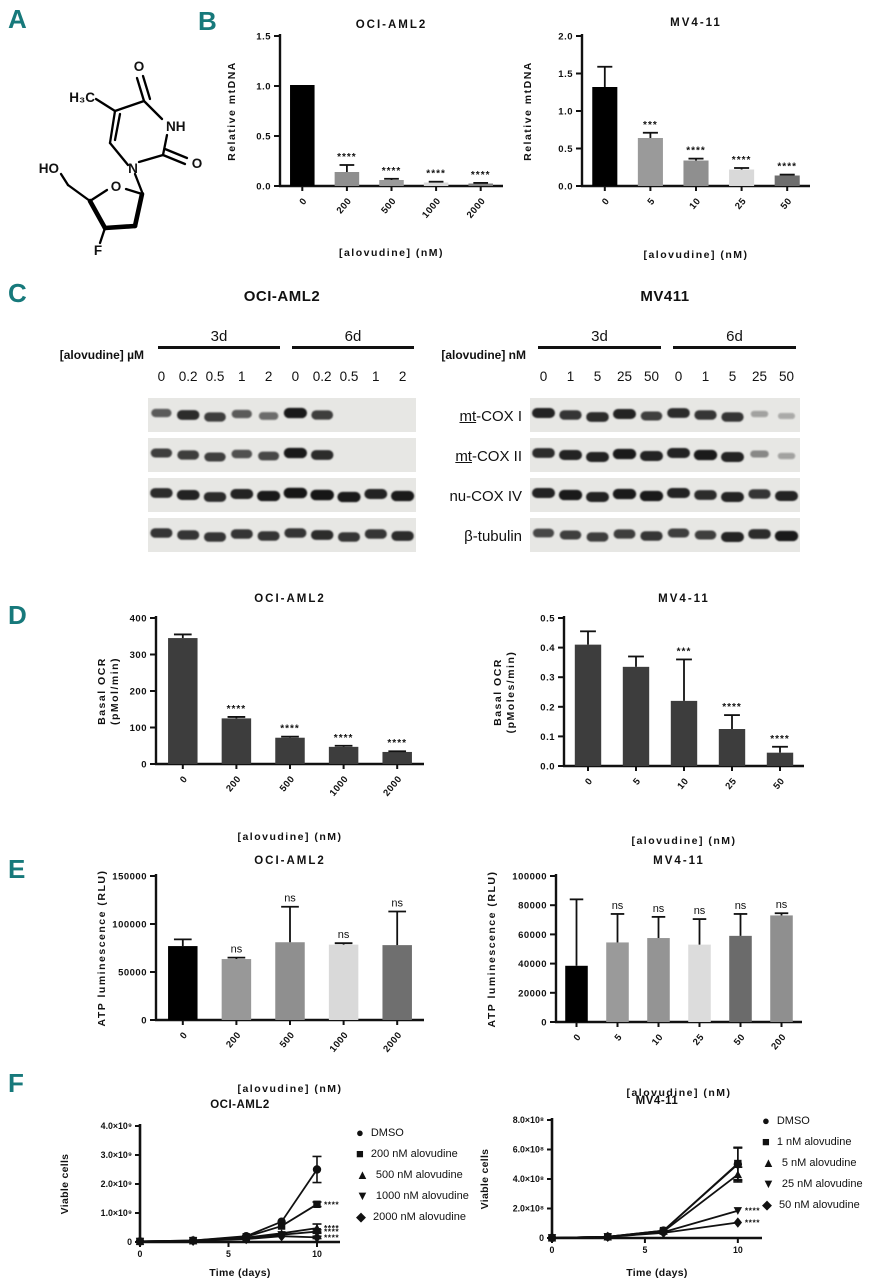 The width and height of the screenshot is (878, 1280). What do you see at coordinates (102, 691) in the screenshot?
I see `svg-text: Basal OCR` at bounding box center [102, 691].